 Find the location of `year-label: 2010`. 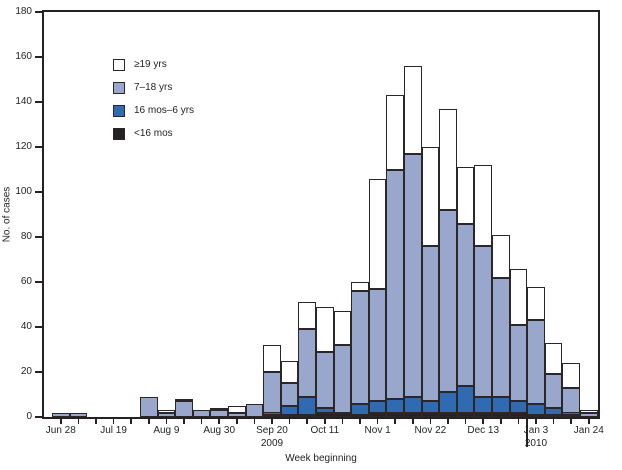

year-label: 2010 is located at coordinates (536, 443).